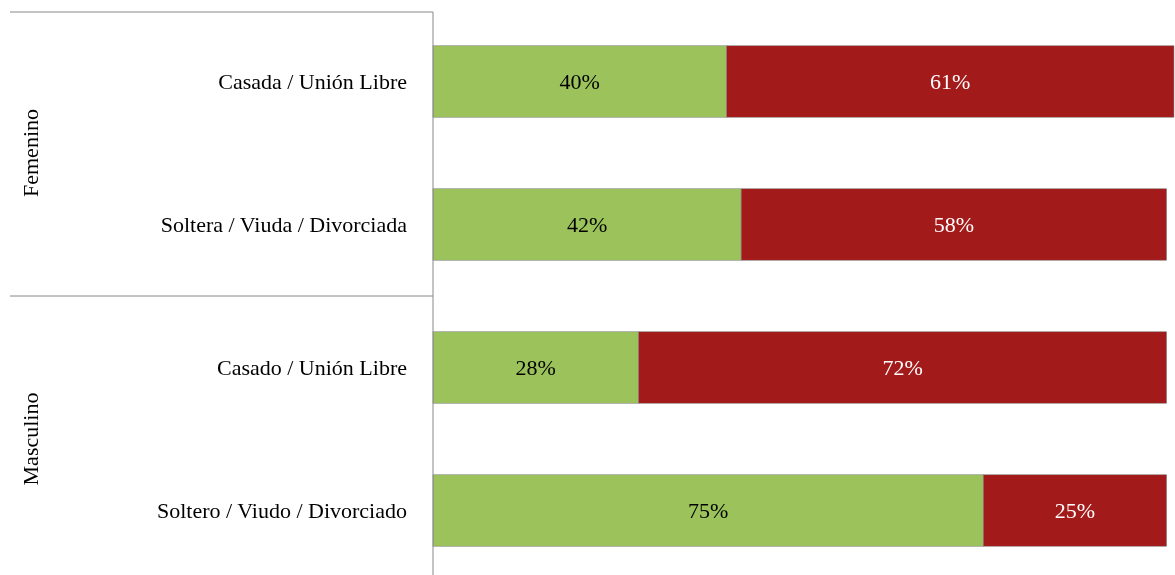  Describe the element at coordinates (535, 368) in the screenshot. I see `data-label: 28%` at that location.